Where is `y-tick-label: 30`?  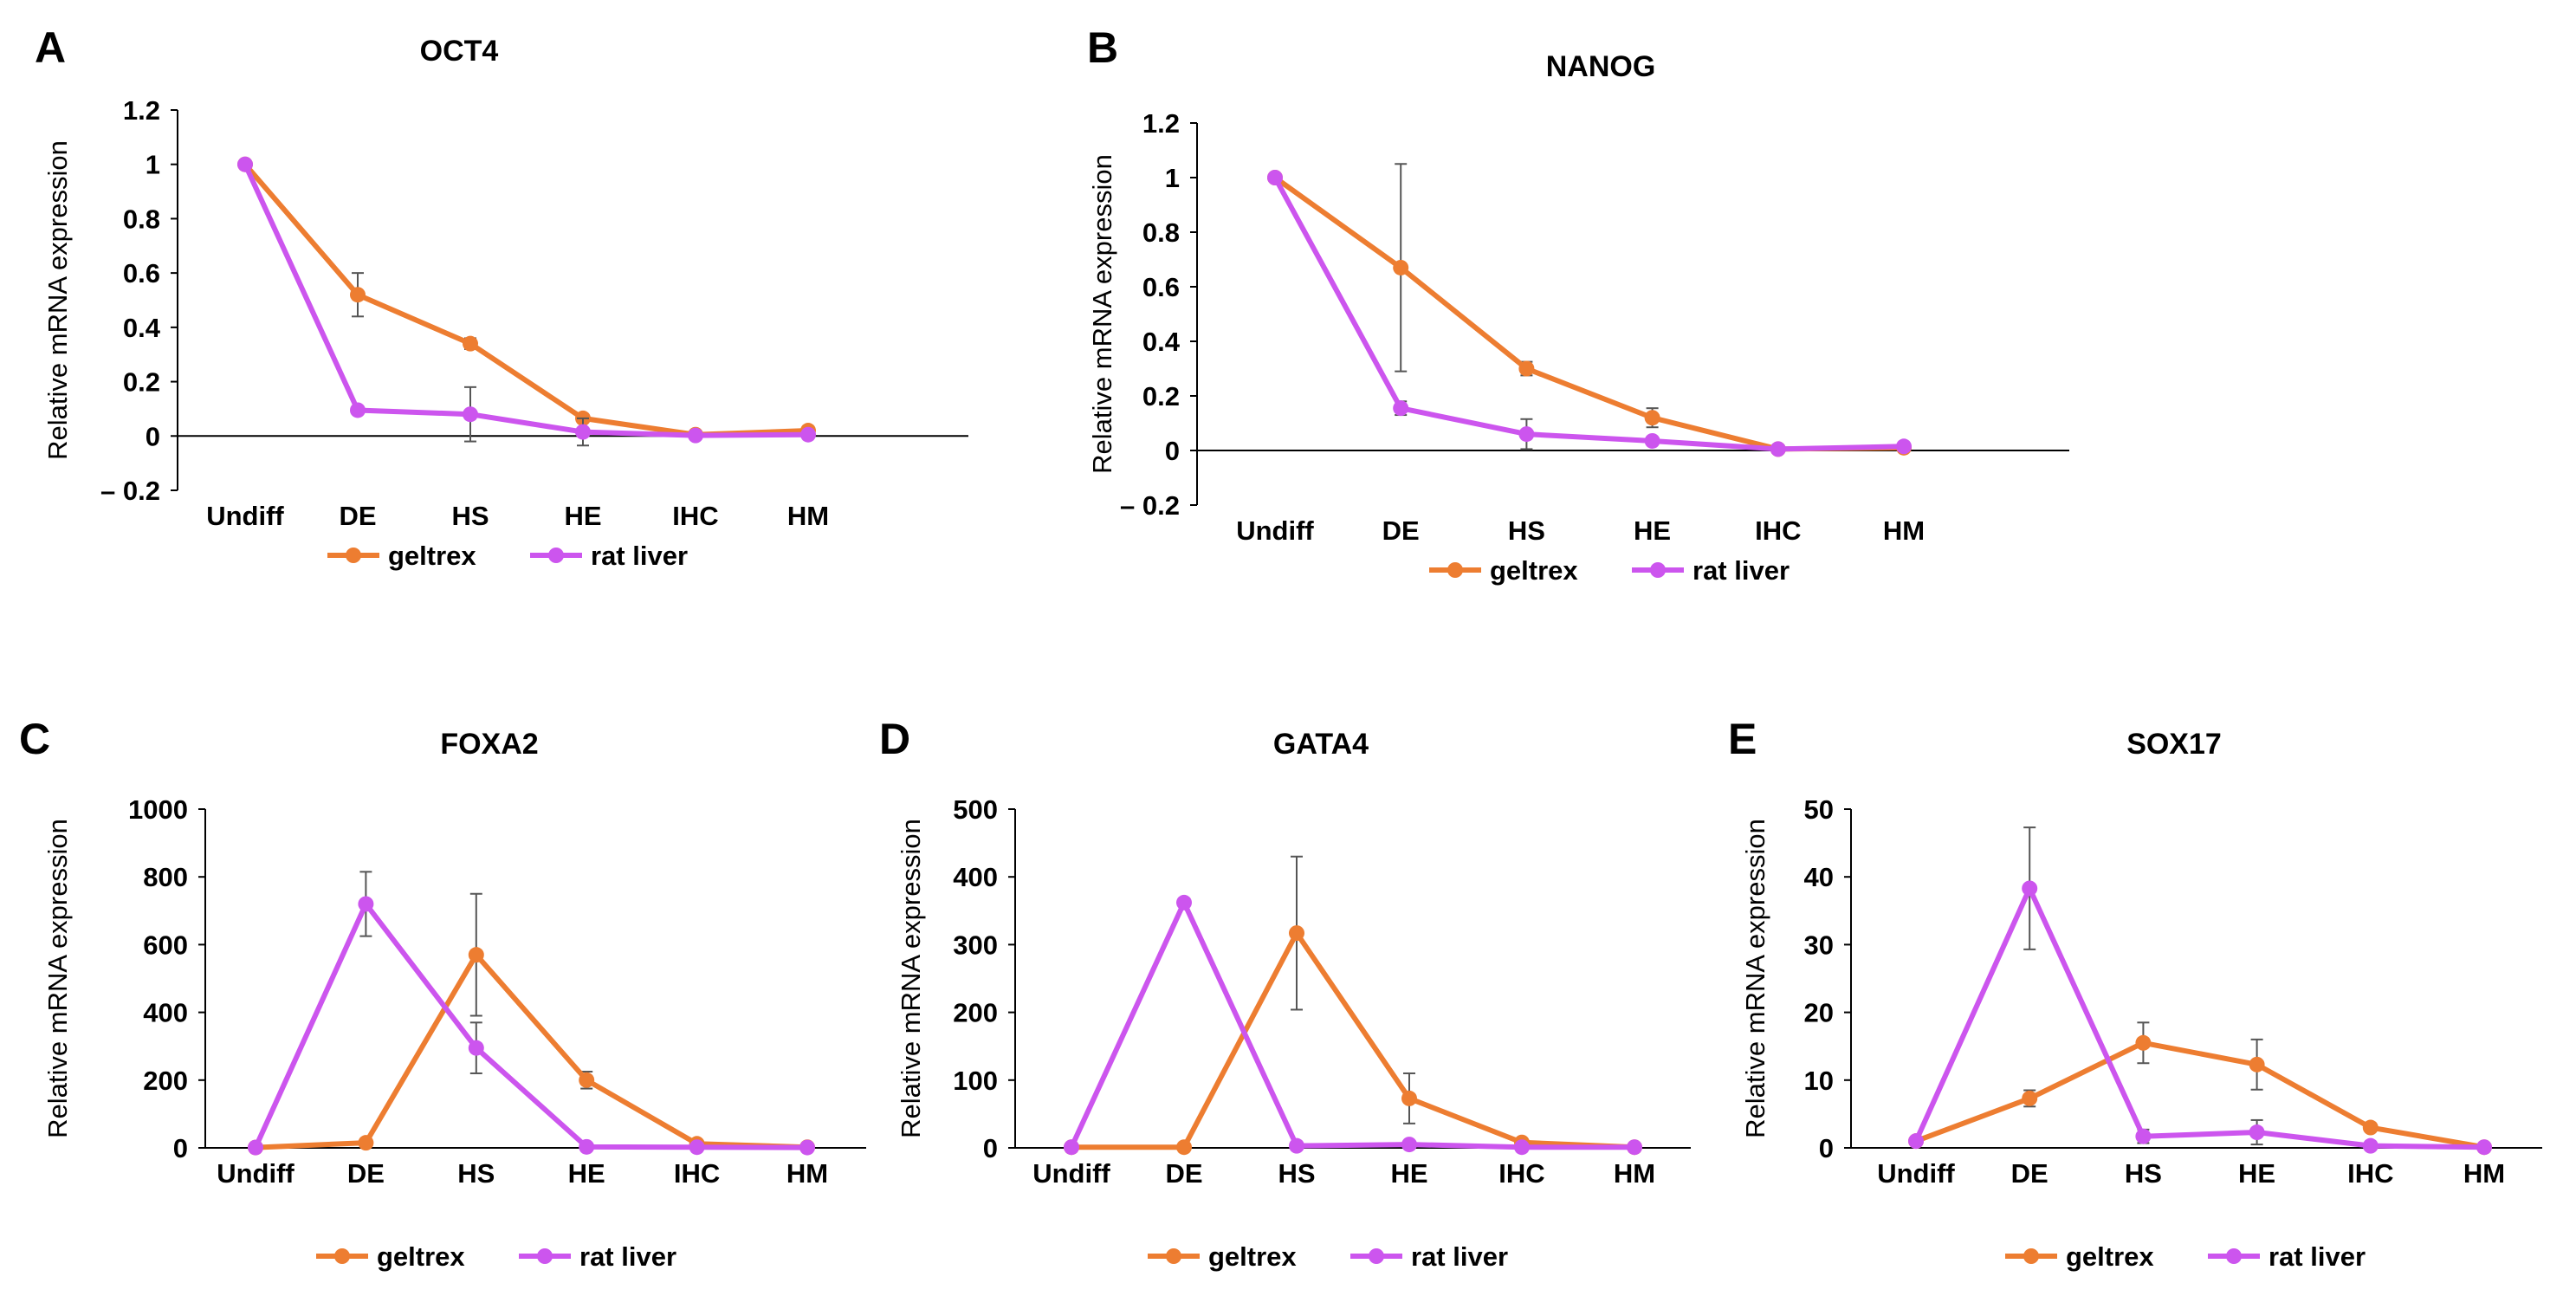 y-tick-label: 30 is located at coordinates (1819, 945).